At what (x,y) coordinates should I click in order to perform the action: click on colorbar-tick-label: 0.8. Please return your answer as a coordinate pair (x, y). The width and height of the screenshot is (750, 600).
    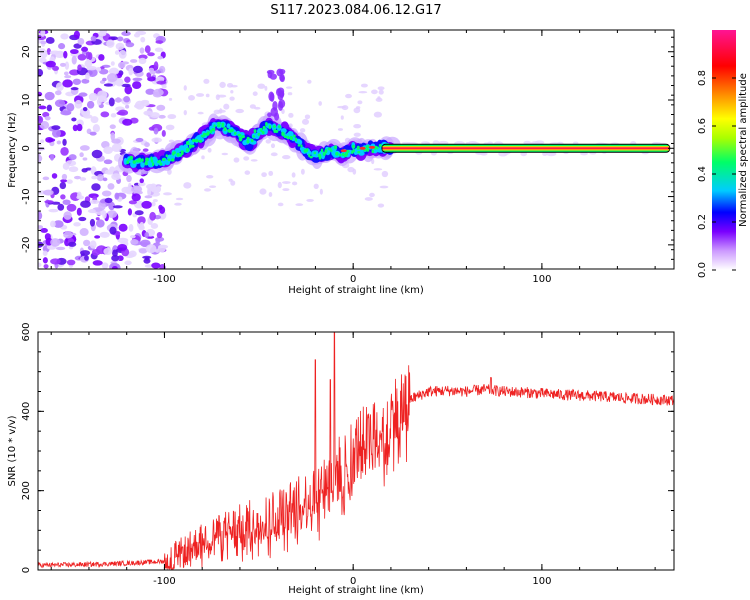
    Looking at the image, I should click on (702, 78).